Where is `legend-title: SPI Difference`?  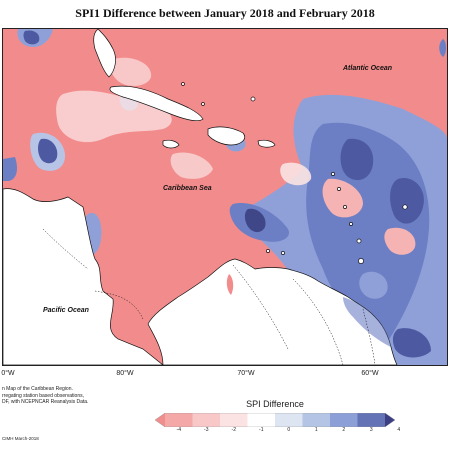
legend-title: SPI Difference is located at coordinates (275, 404).